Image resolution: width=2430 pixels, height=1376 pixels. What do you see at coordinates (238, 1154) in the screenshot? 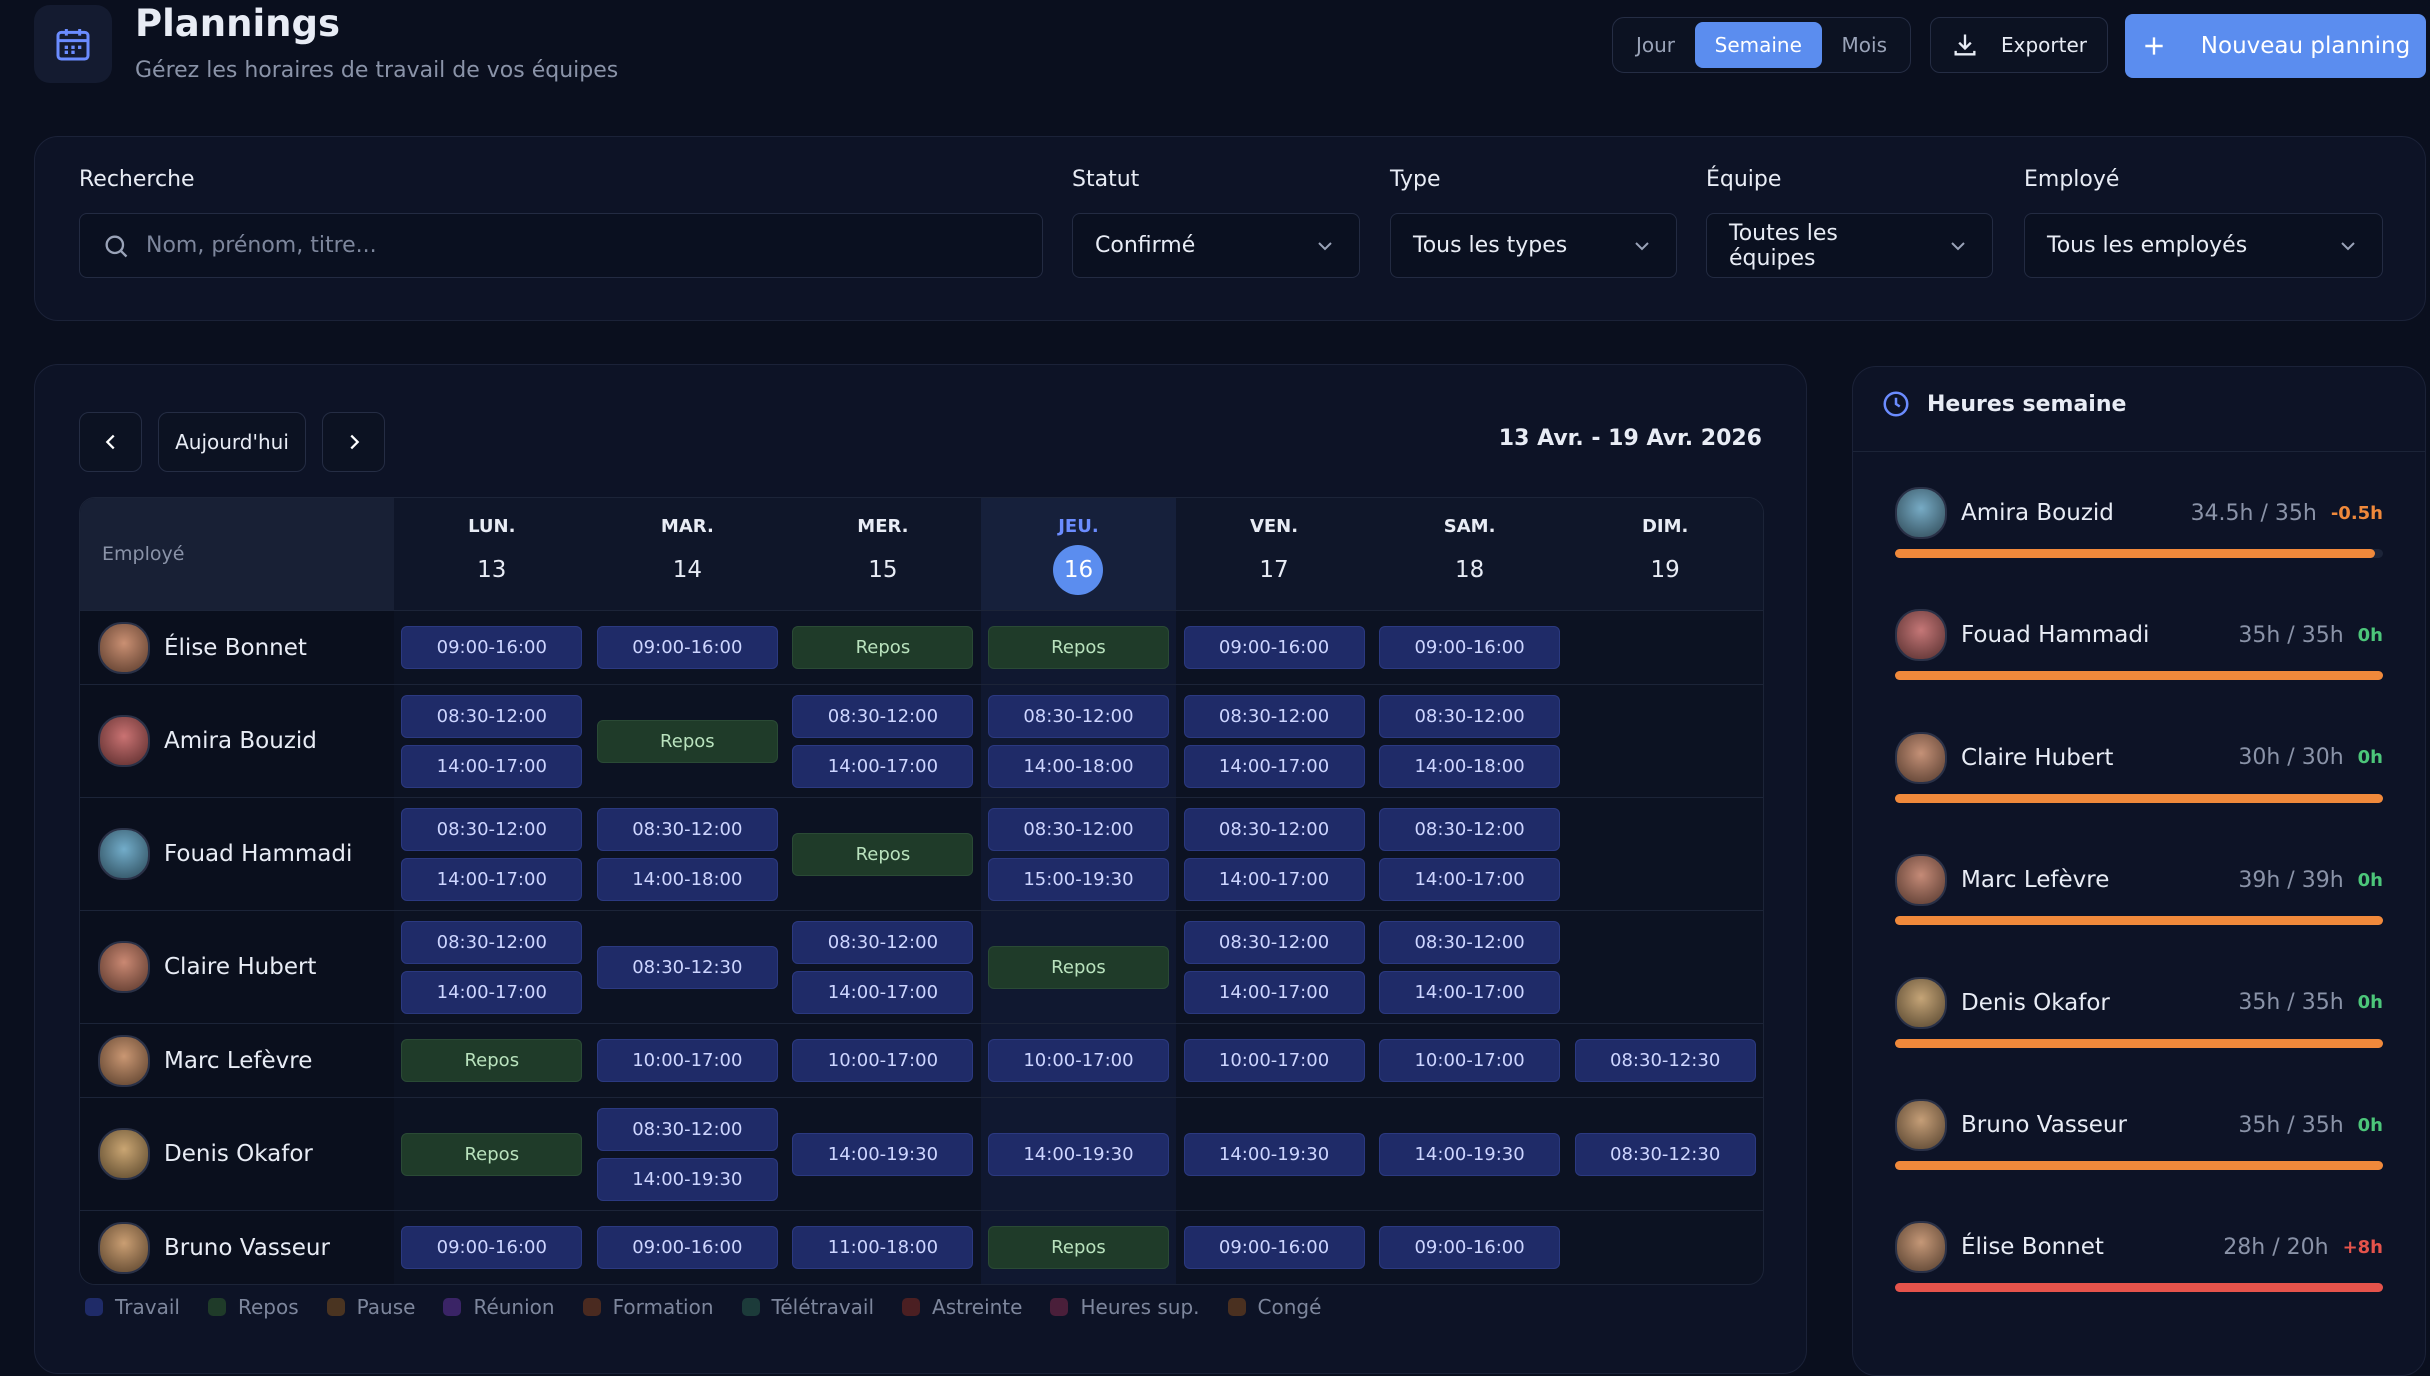
I see `employee-name: Denis Okafor` at bounding box center [238, 1154].